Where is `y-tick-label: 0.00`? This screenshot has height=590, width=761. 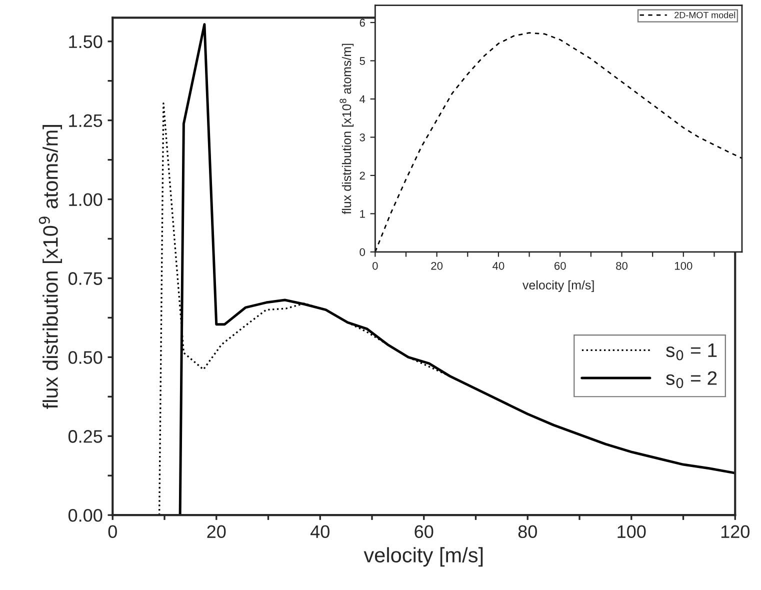 y-tick-label: 0.00 is located at coordinates (85, 515).